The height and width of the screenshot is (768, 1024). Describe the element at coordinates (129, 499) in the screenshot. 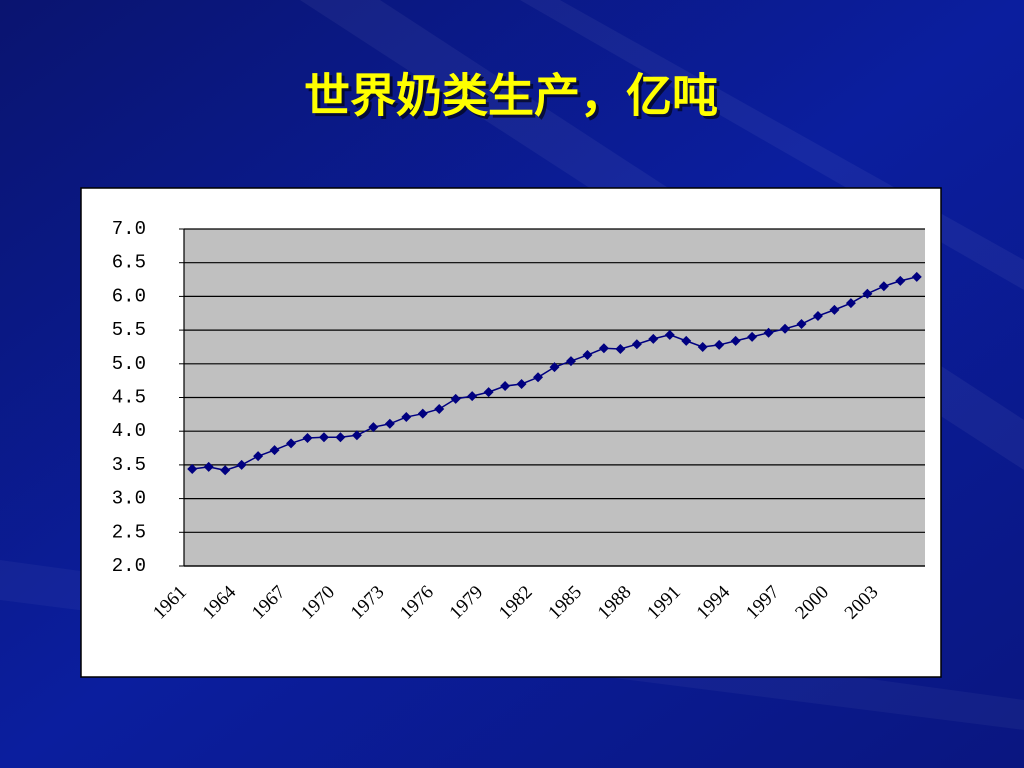

I see `y-tick-label: 3.0` at that location.